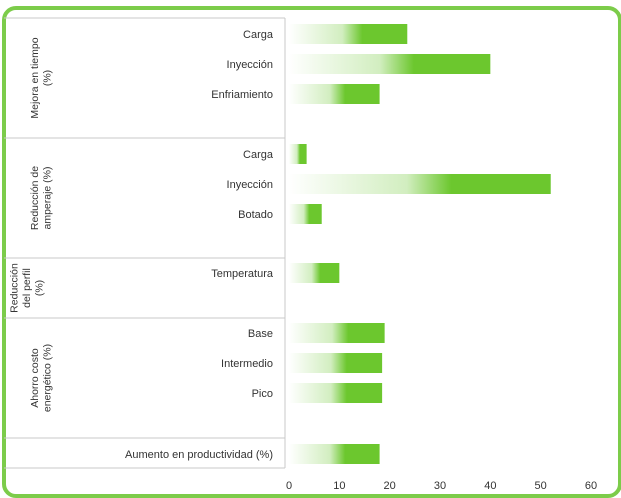 The height and width of the screenshot is (498, 621). I want to click on x-tick-label: 30, so click(440, 486).